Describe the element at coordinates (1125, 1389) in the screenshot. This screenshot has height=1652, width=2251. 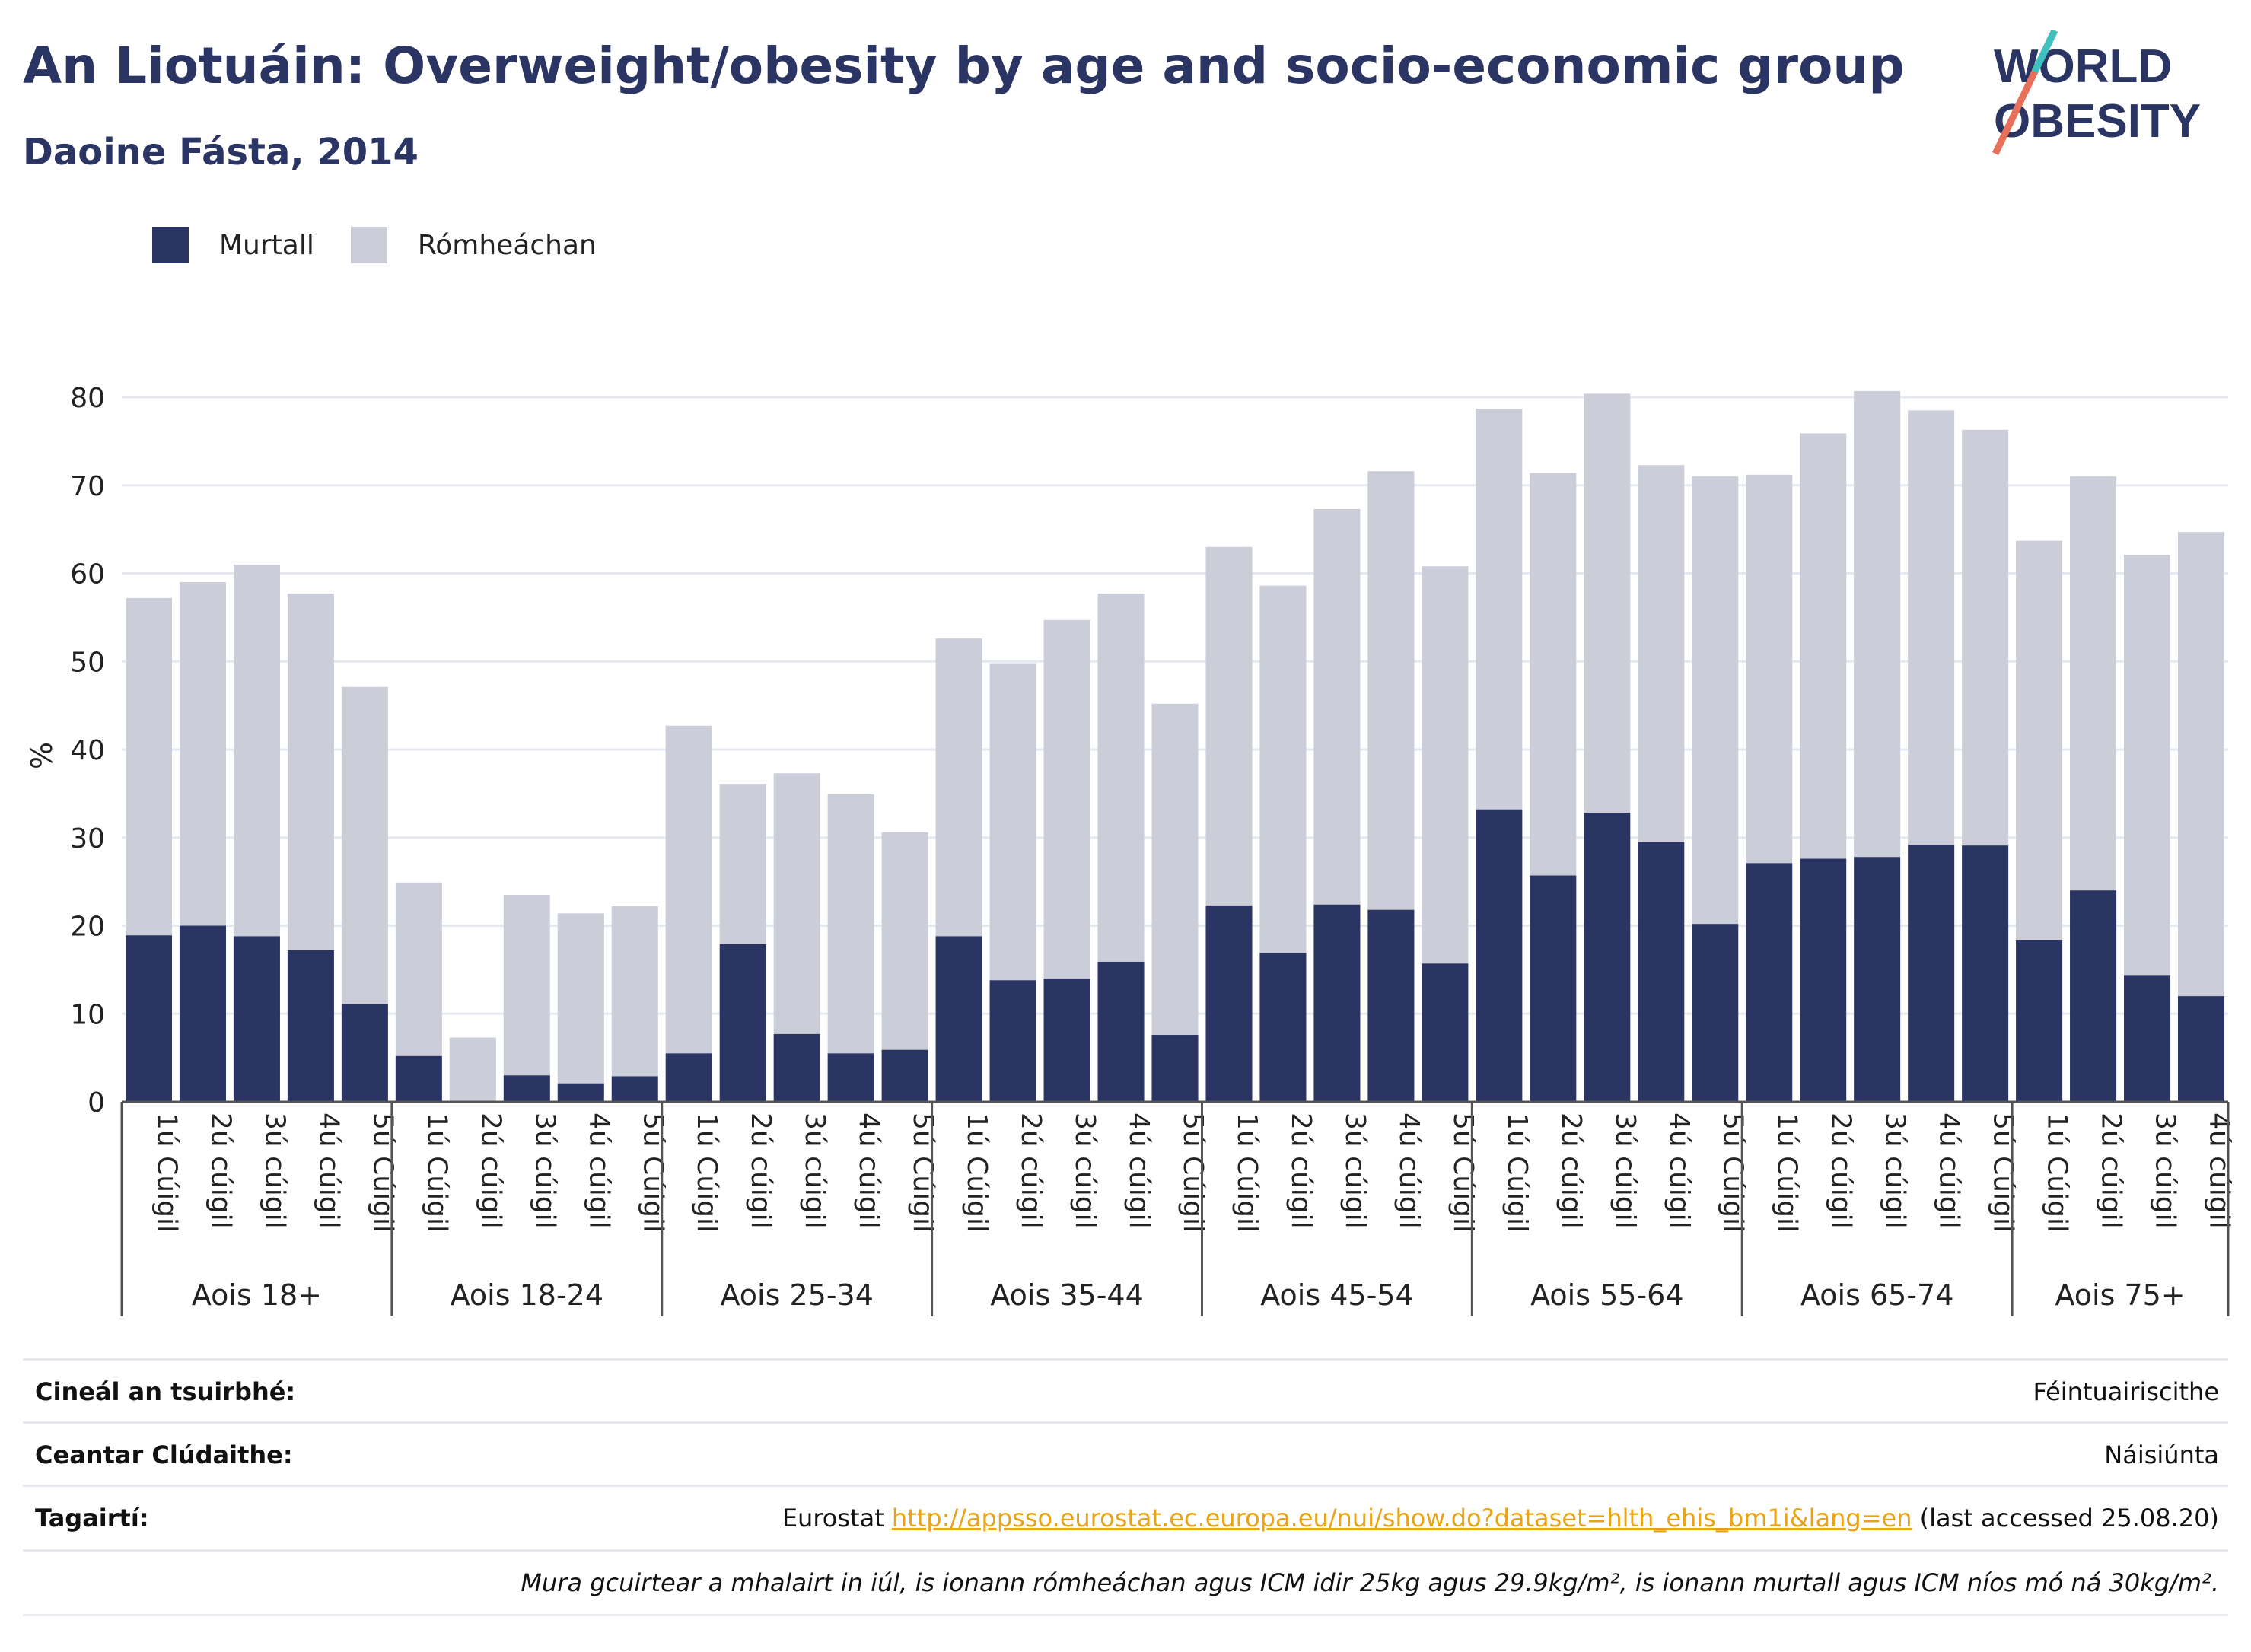
I see `footer-row-survey: Cineál an tsuirbhé: Féintuairiscithe` at that location.